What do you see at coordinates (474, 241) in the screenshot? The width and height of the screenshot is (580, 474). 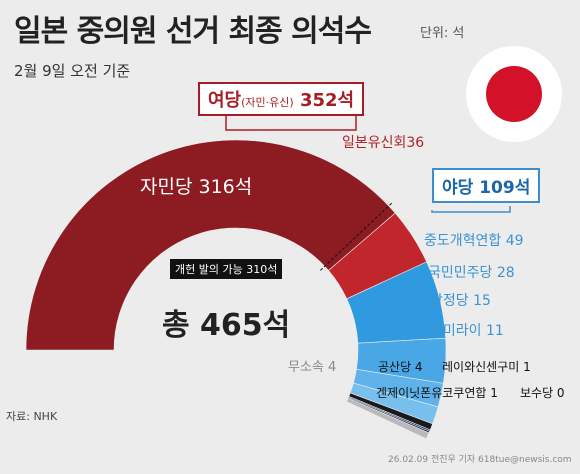 I see `label-cdp: 중도개혁연합 49` at bounding box center [474, 241].